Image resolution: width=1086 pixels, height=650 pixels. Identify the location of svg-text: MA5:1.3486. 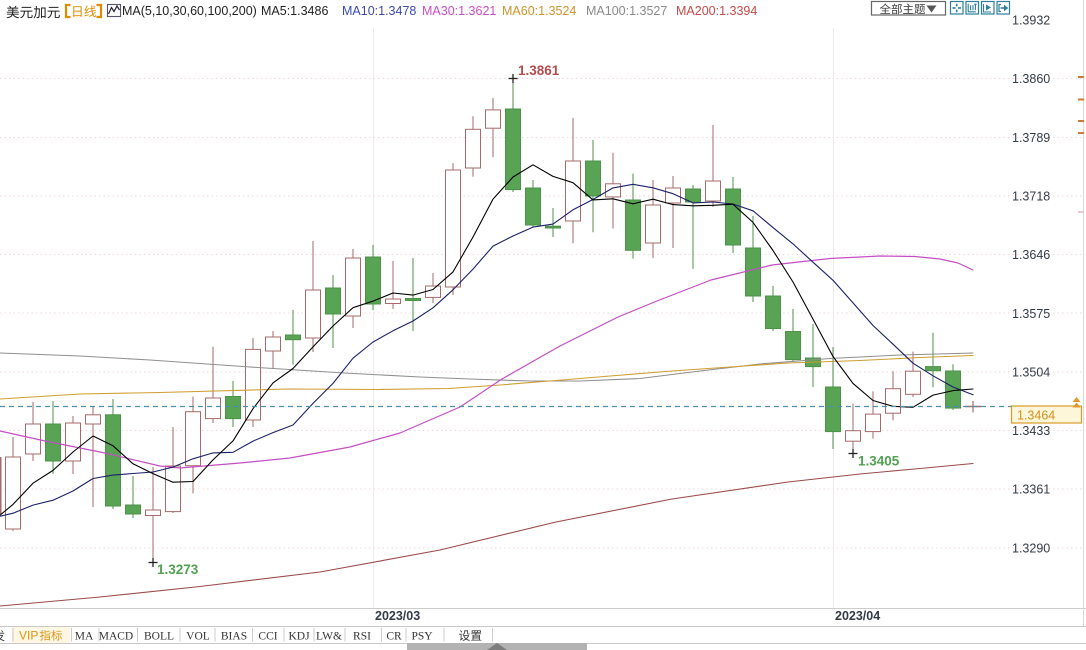
(294, 11).